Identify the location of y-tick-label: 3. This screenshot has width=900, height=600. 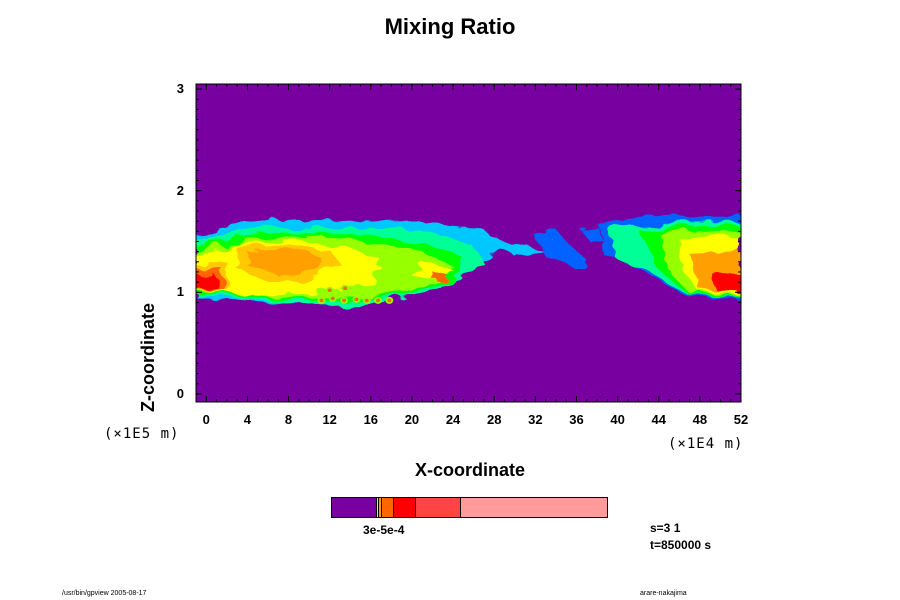
(180, 89).